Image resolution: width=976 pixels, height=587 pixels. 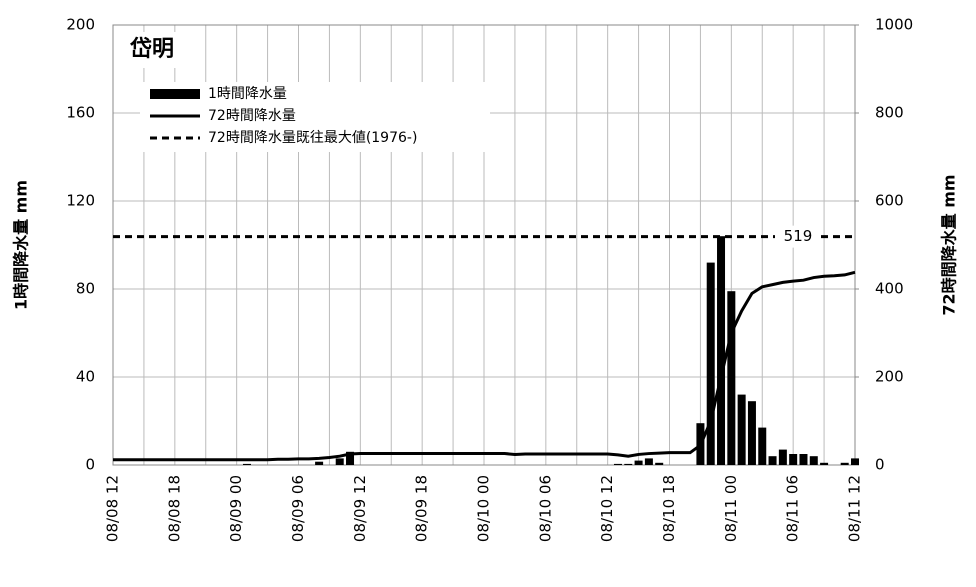 I want to click on y2-tick-label: 800, so click(x=889, y=113).